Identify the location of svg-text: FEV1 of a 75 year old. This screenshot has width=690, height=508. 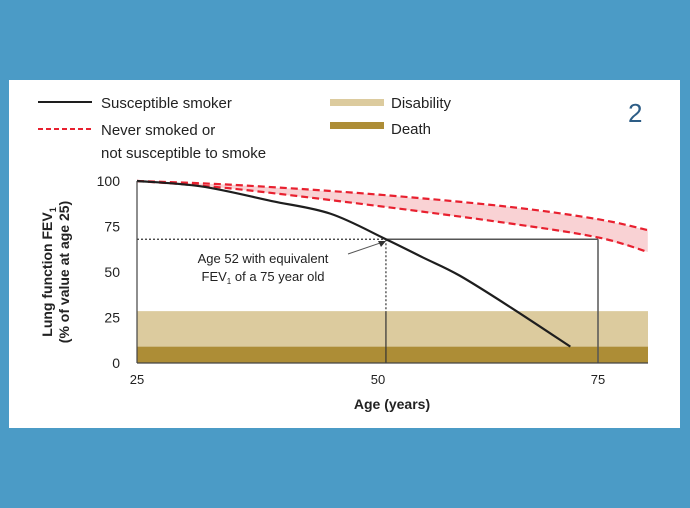
(263, 277).